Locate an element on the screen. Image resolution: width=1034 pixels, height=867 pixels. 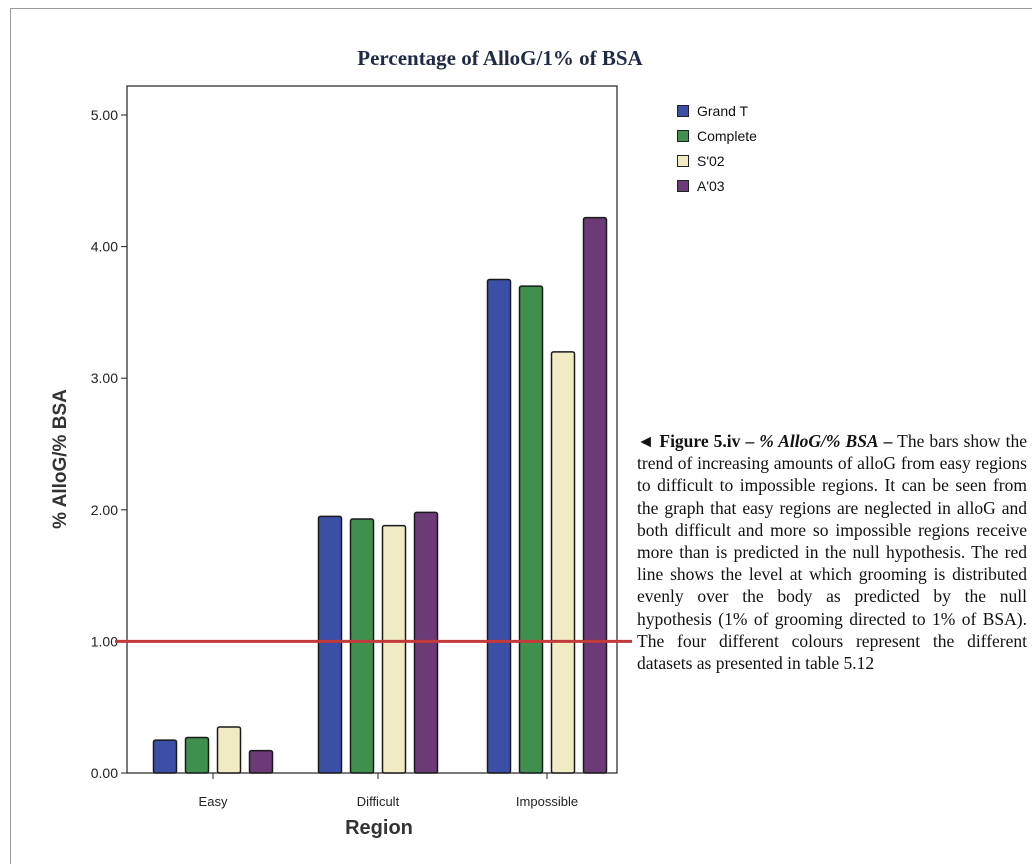
y-tick-label: 4.00 is located at coordinates (104, 247).